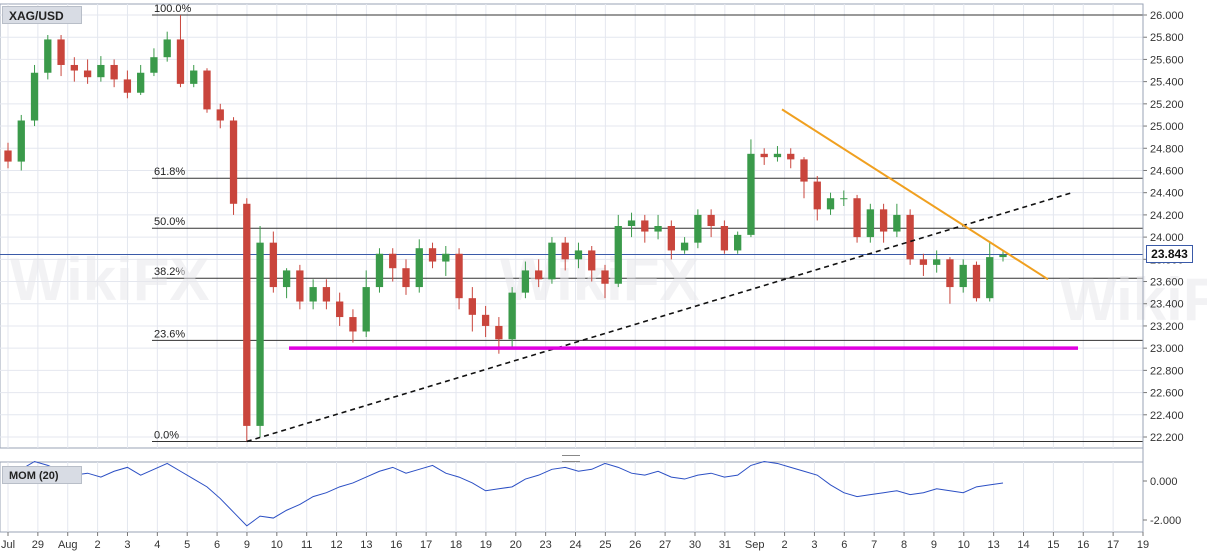  I want to click on price-tick-label: 22.400, so click(1167, 416).